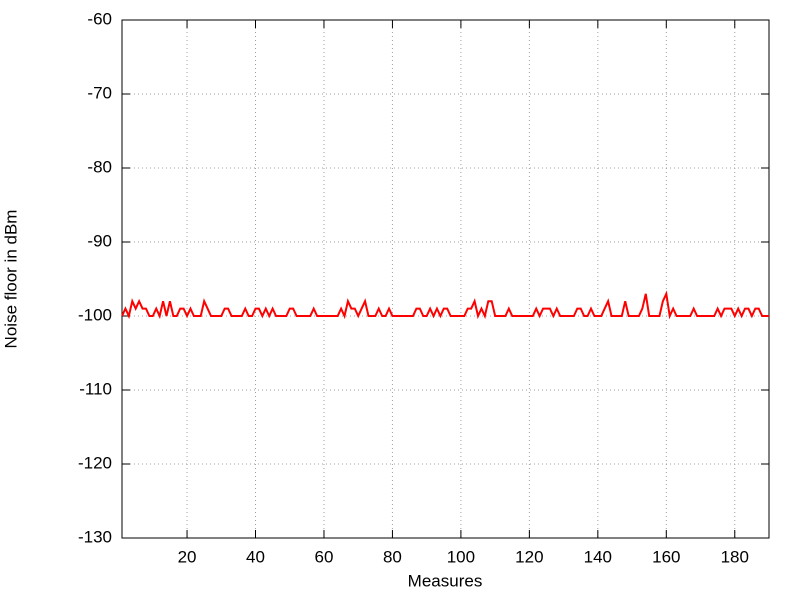 The image size is (800, 600). I want to click on x-tick-label: 60, so click(324, 556).